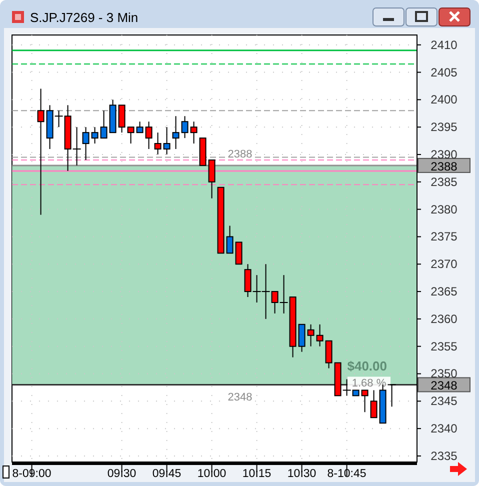 The image size is (479, 486). What do you see at coordinates (444, 264) in the screenshot?
I see `y-tick-label: 2370` at bounding box center [444, 264].